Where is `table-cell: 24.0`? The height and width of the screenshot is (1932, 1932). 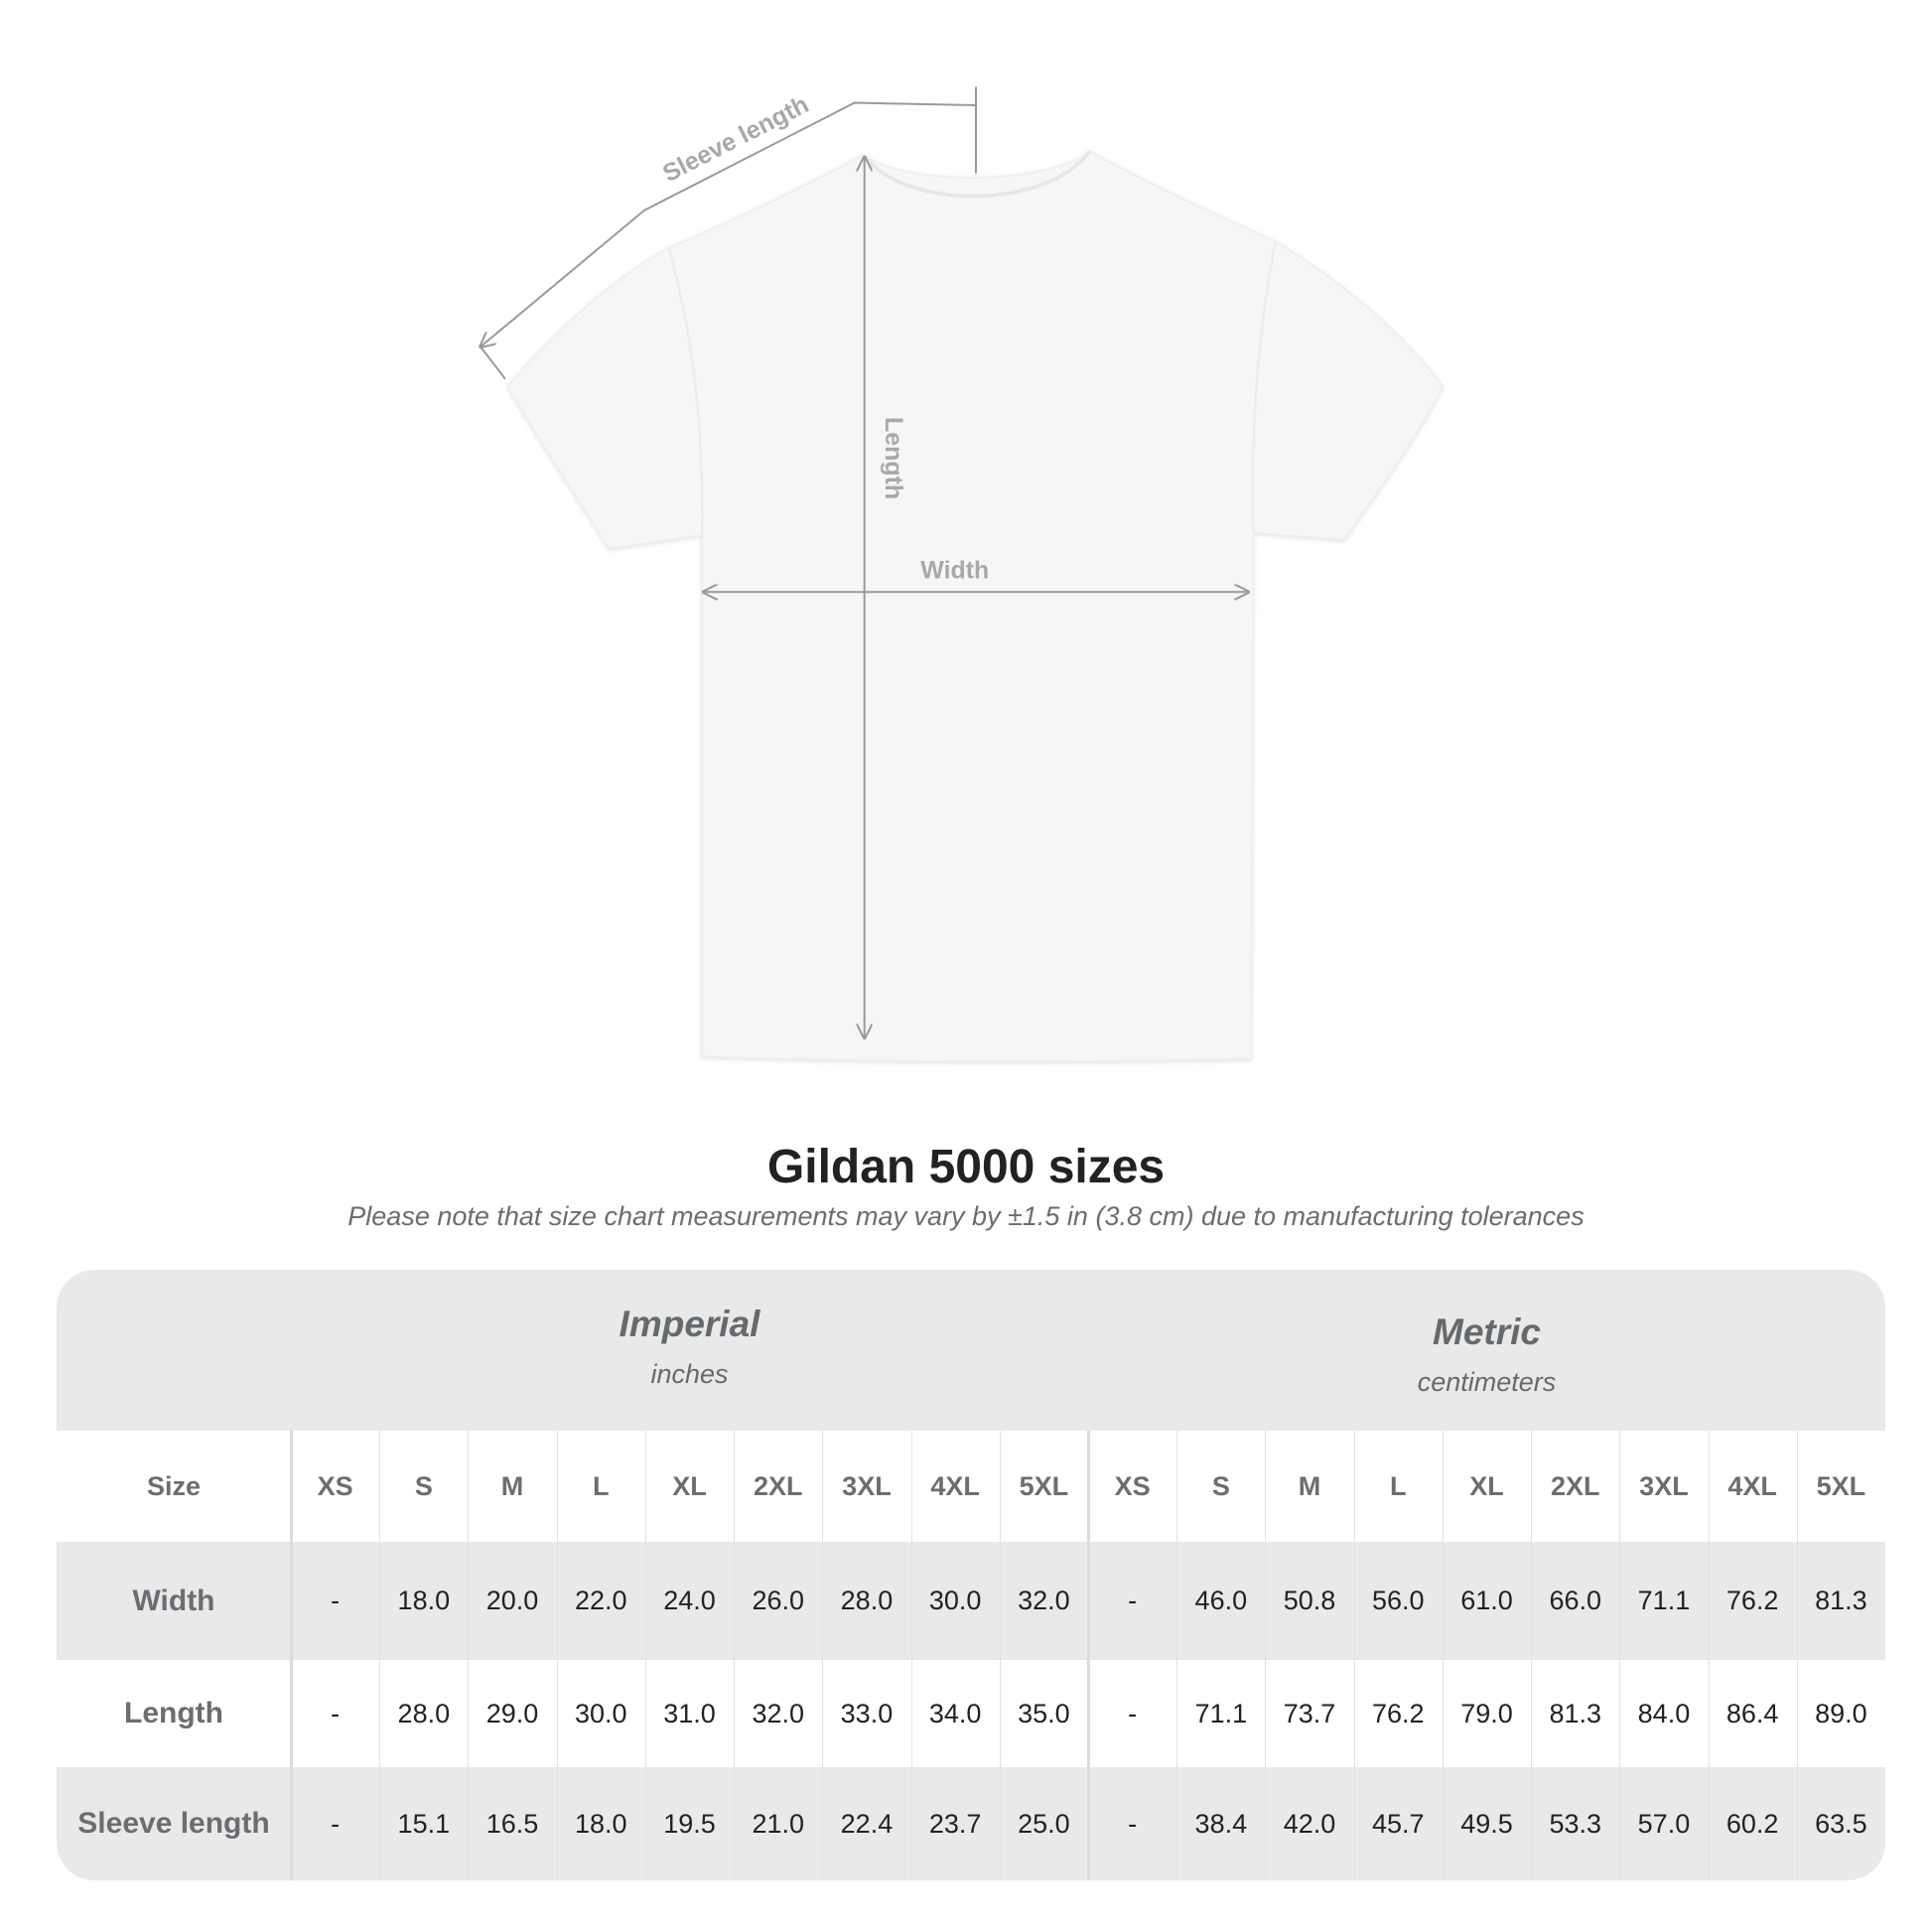 table-cell: 24.0 is located at coordinates (690, 1600).